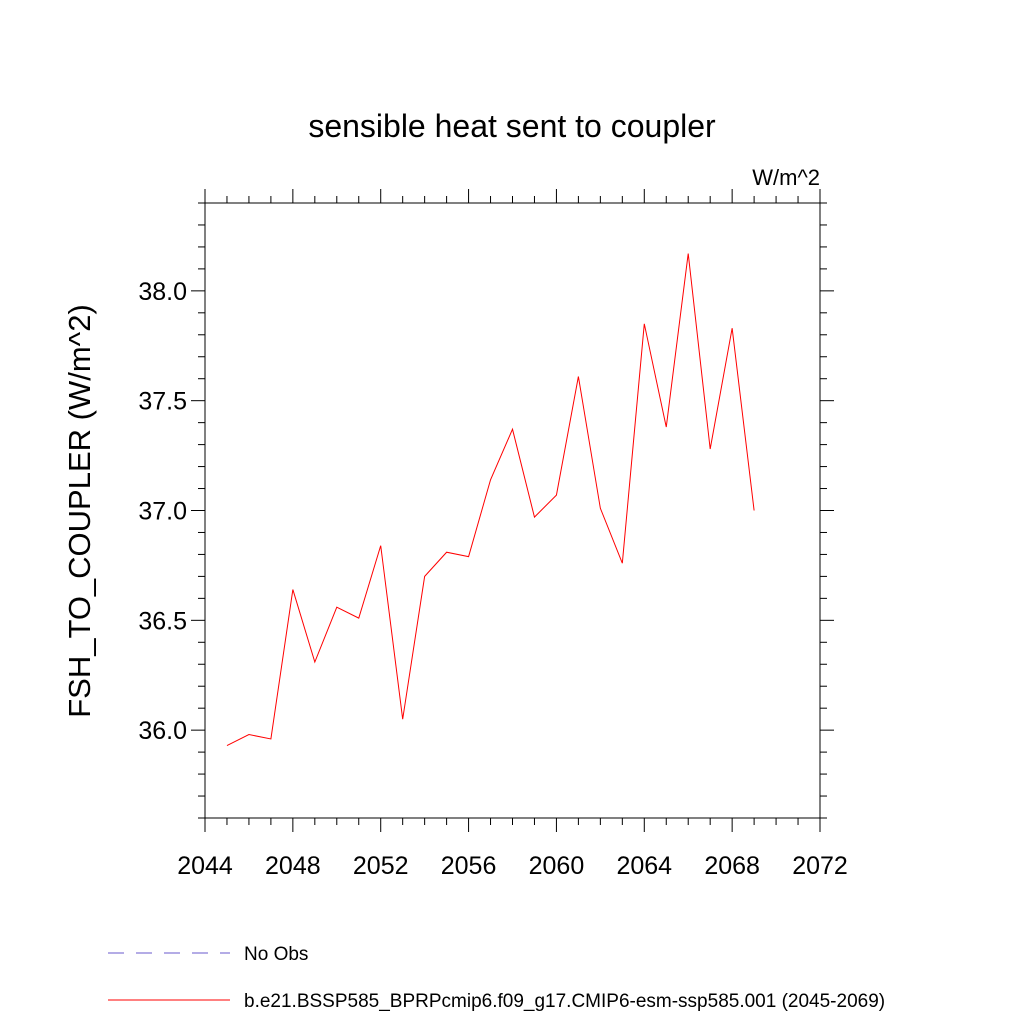 The height and width of the screenshot is (1024, 1024). I want to click on y-tick-labels: 36.0 36.5 37.0 37.5 38.0, so click(162, 511).